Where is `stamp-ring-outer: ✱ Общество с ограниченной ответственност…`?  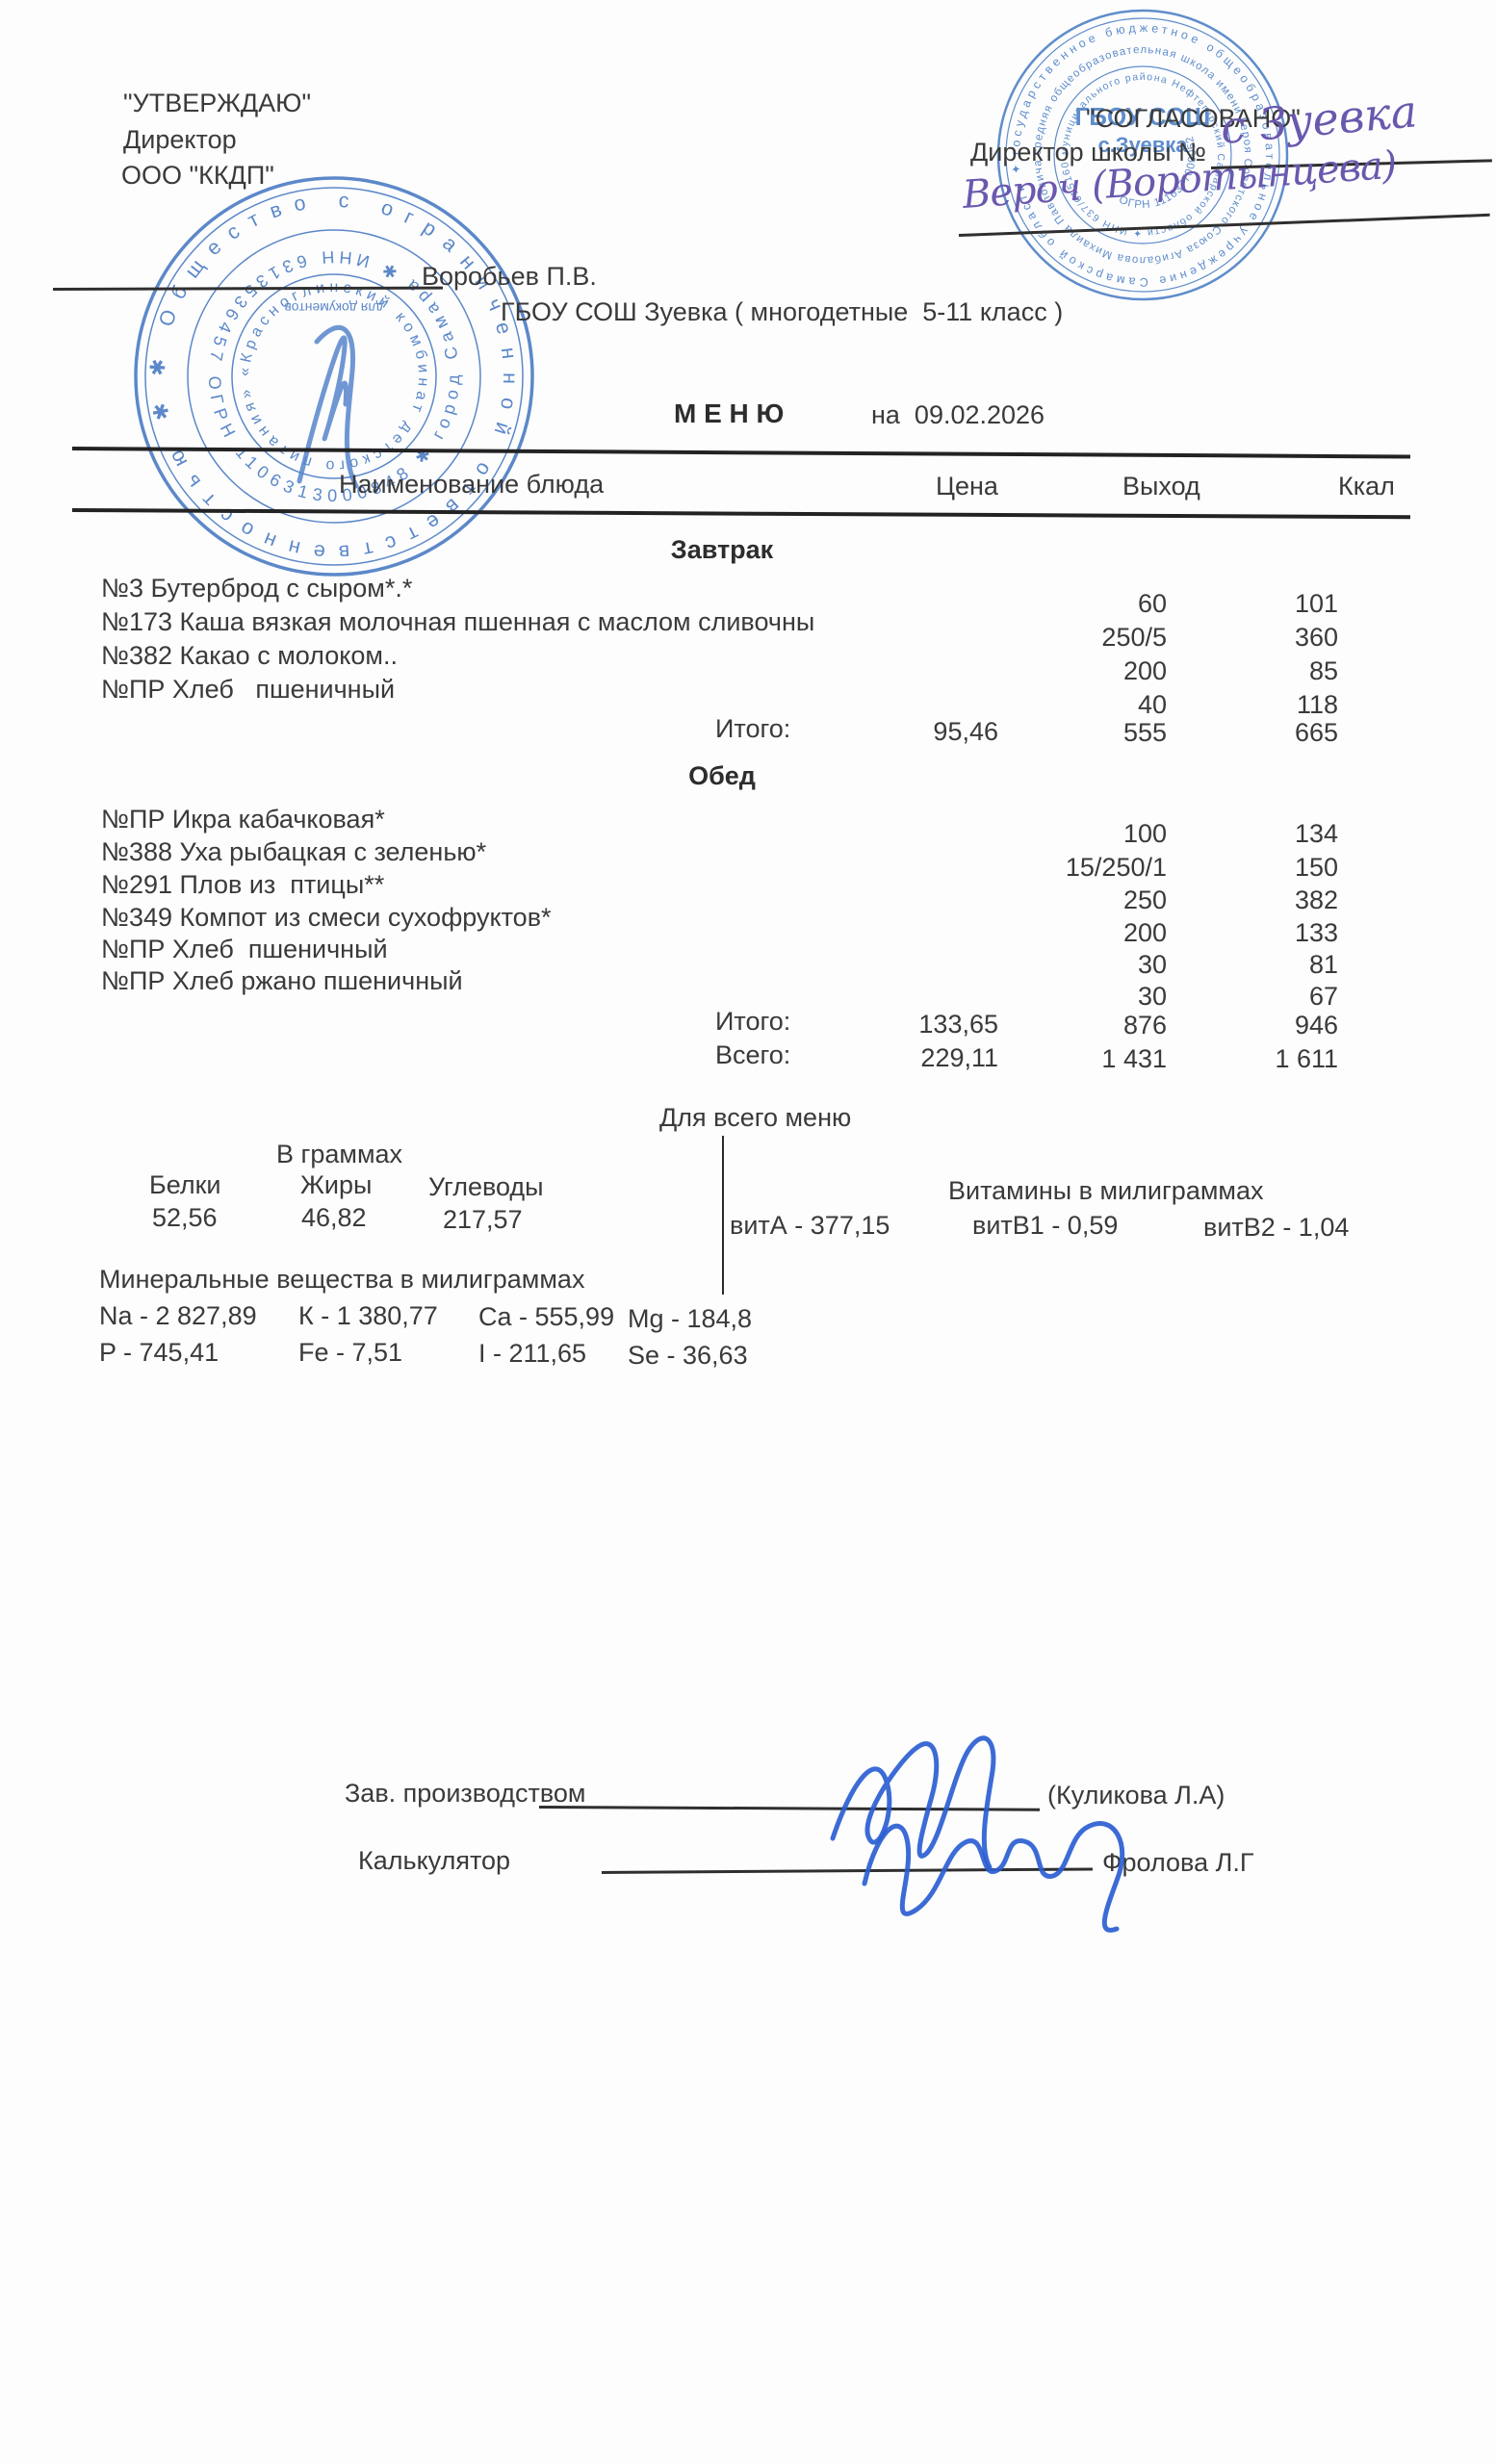
stamp-ring-outer: ✱ Общество с ограниченной ответственност… is located at coordinates (333, 376).